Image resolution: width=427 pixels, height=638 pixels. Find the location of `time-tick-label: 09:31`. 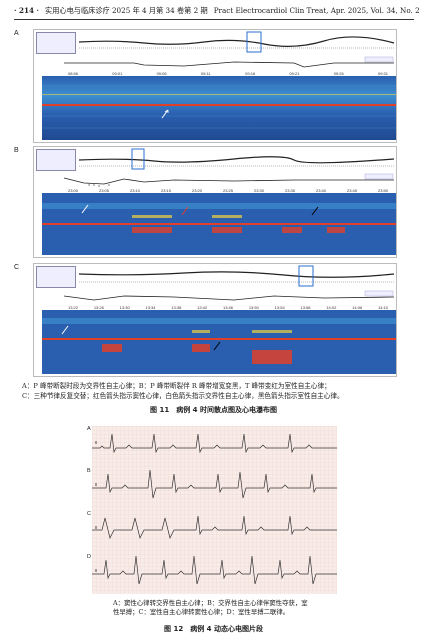

time-tick-label: 09:31 is located at coordinates (383, 73).